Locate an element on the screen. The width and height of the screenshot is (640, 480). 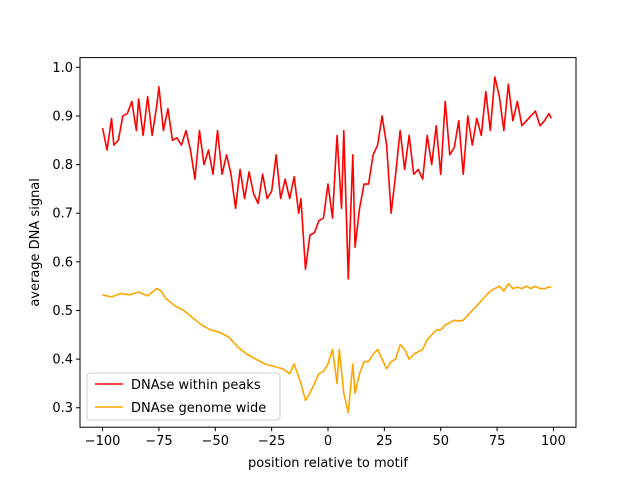
x-tick-label: 50 is located at coordinates (440, 441).